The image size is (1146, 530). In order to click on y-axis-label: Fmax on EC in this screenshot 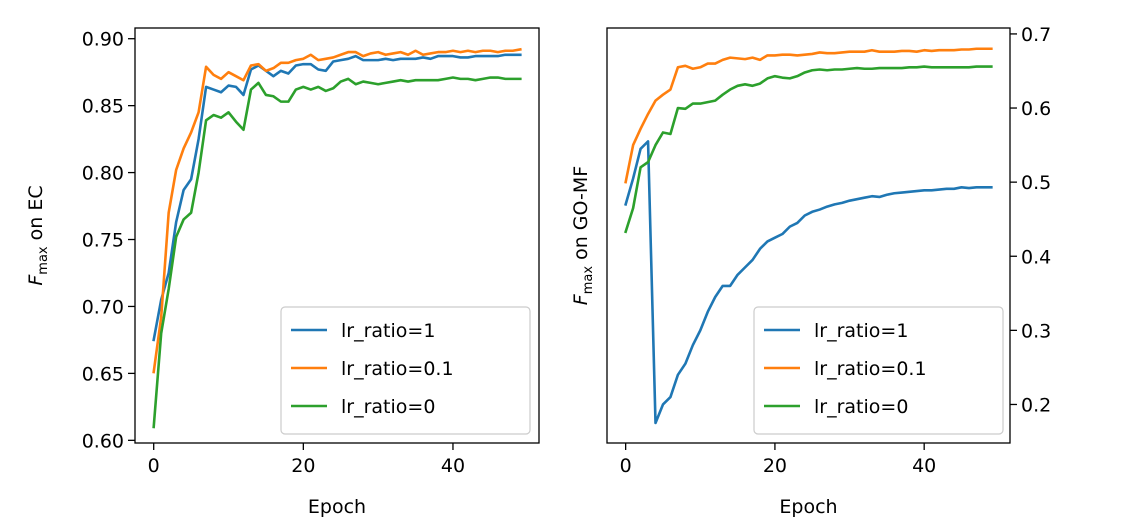, I will do `click(38, 235)`.